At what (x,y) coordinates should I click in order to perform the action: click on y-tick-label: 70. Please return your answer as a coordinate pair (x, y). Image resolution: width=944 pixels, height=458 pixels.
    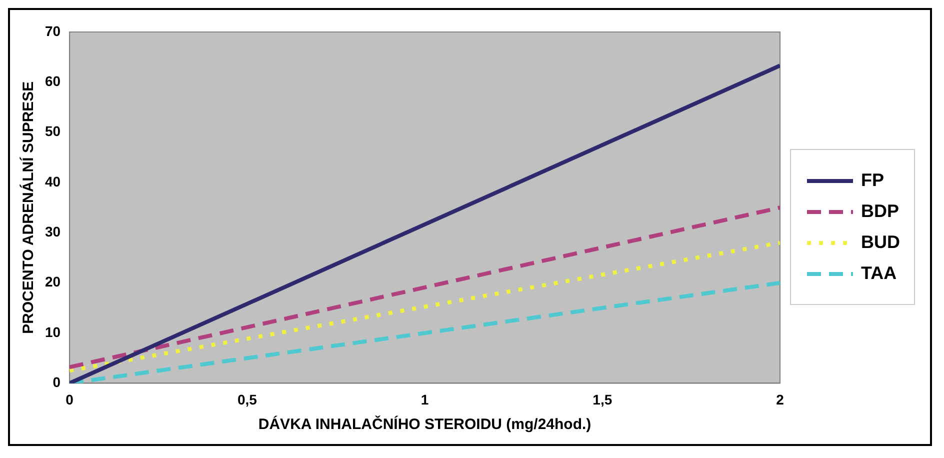
    Looking at the image, I should click on (52, 30).